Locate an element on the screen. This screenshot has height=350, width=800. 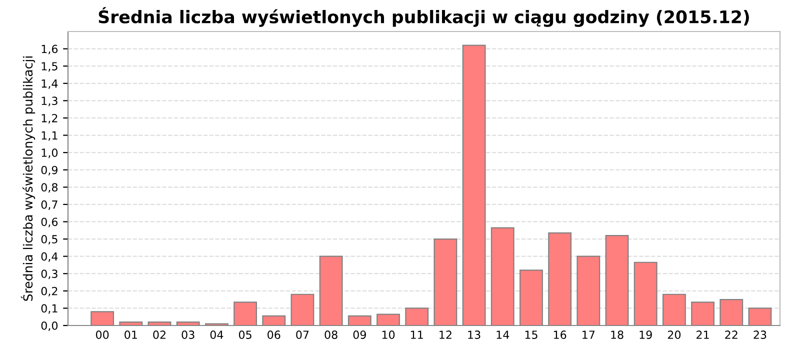
x-tick-label: 05 is located at coordinates (245, 334).